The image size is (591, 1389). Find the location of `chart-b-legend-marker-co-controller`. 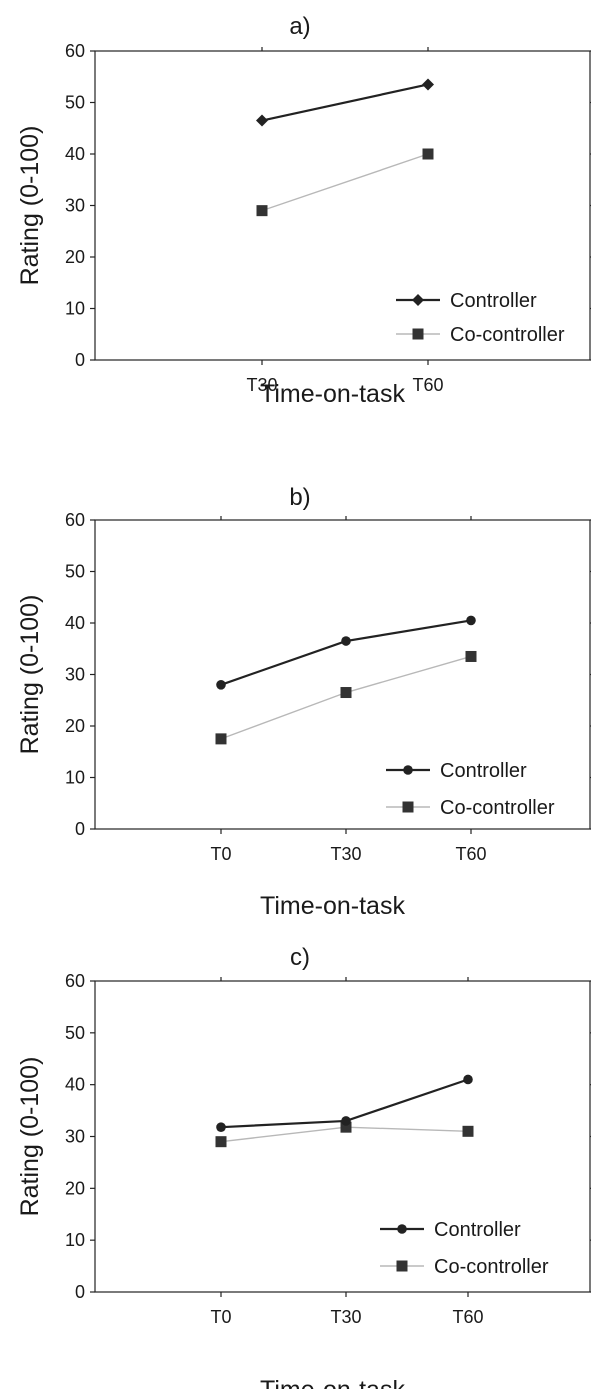

chart-b-legend-marker-co-controller is located at coordinates (408, 807).